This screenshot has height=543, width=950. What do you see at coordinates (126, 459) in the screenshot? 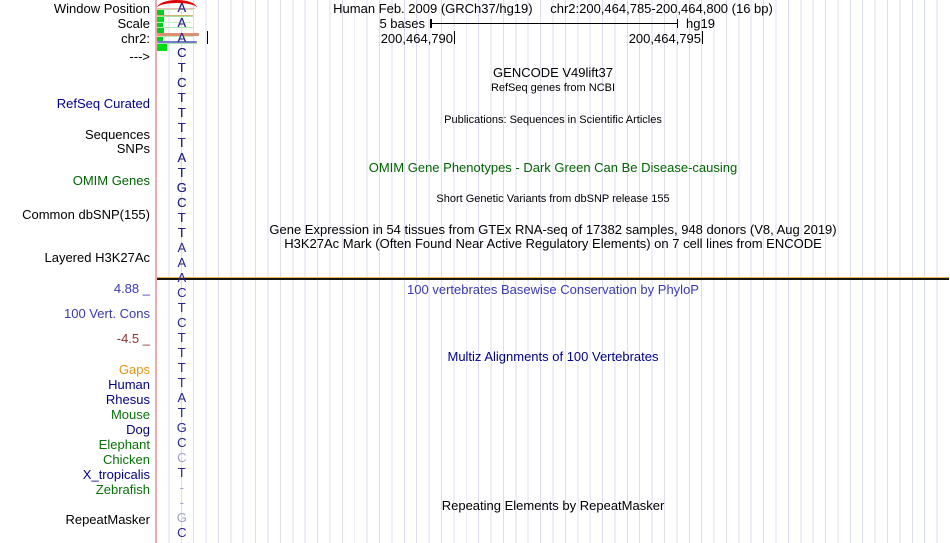
I see `species-label-chicken: Chicken` at bounding box center [126, 459].